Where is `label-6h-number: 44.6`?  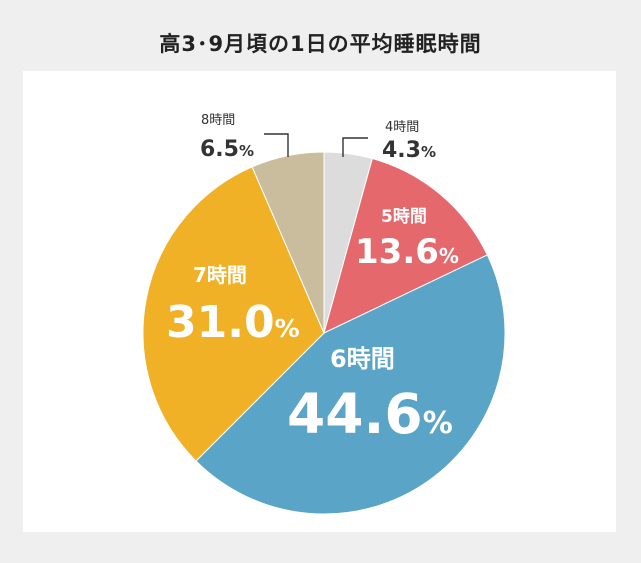
label-6h-number: 44.6 is located at coordinates (355, 414).